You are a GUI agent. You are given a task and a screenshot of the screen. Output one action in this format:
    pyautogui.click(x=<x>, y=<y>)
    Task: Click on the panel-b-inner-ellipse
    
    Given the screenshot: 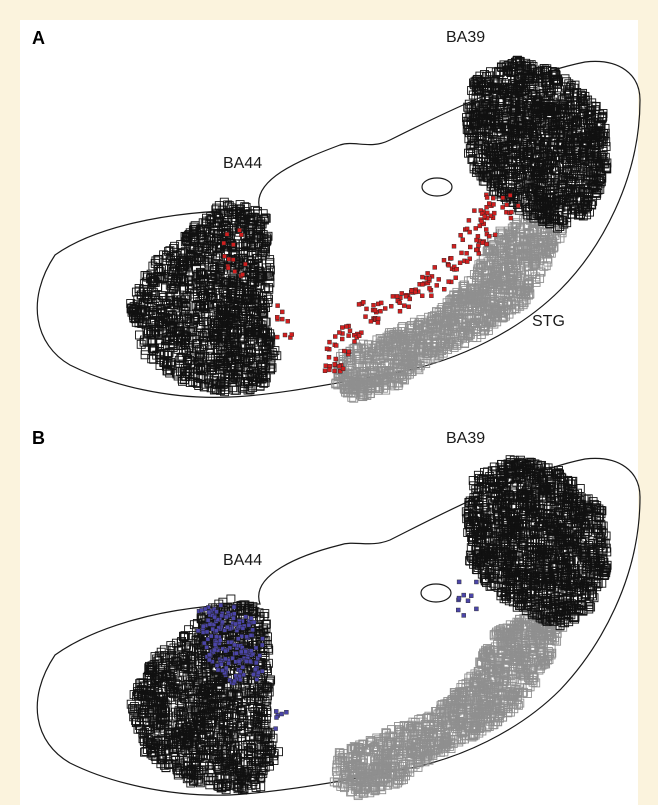 What is the action you would take?
    pyautogui.click(x=436, y=593)
    